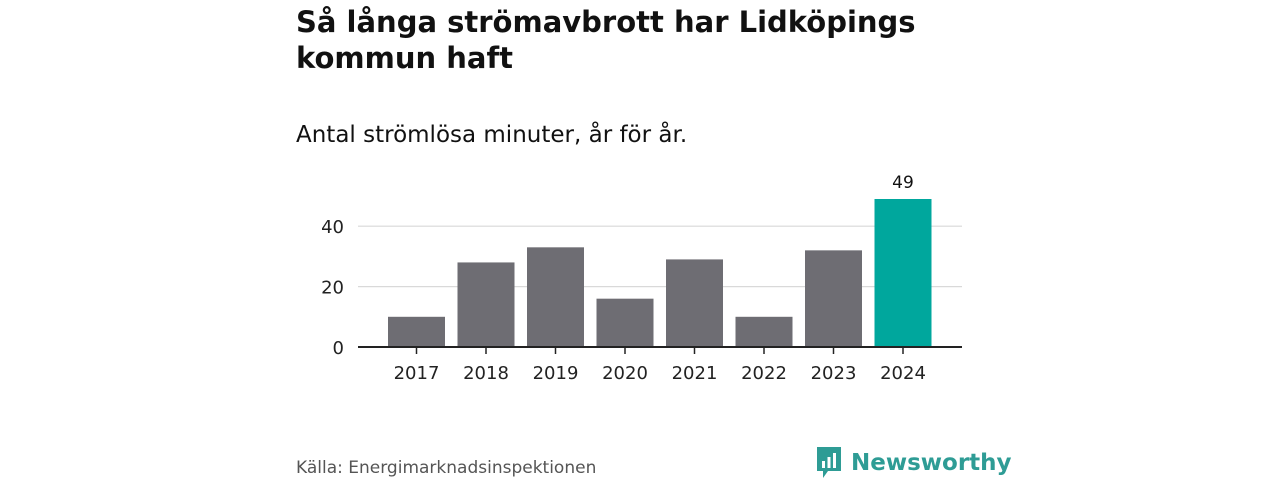 The width and height of the screenshot is (1280, 480). Describe the element at coordinates (931, 463) in the screenshot. I see `brand-name: Newsworthy` at that location.